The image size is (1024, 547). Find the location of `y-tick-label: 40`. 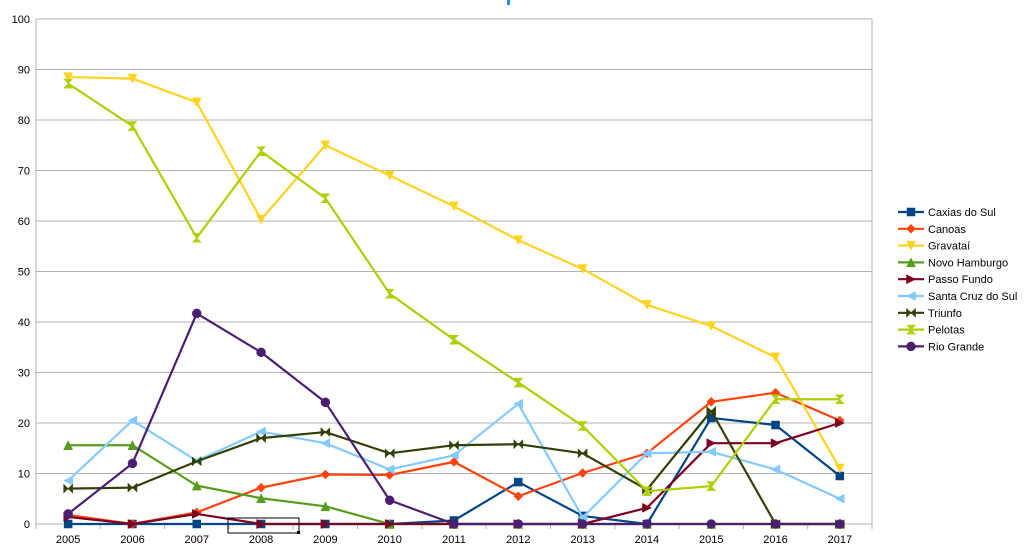

y-tick-label: 40 is located at coordinates (24, 323).